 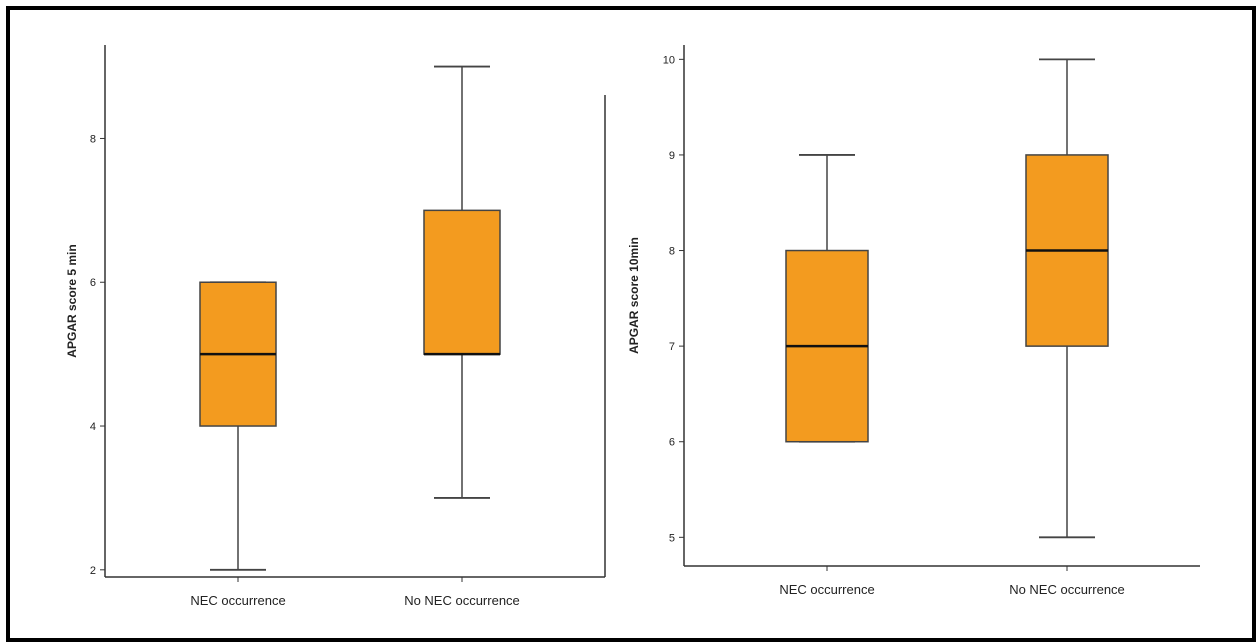 I want to click on box-iqr, so click(x=462, y=282).